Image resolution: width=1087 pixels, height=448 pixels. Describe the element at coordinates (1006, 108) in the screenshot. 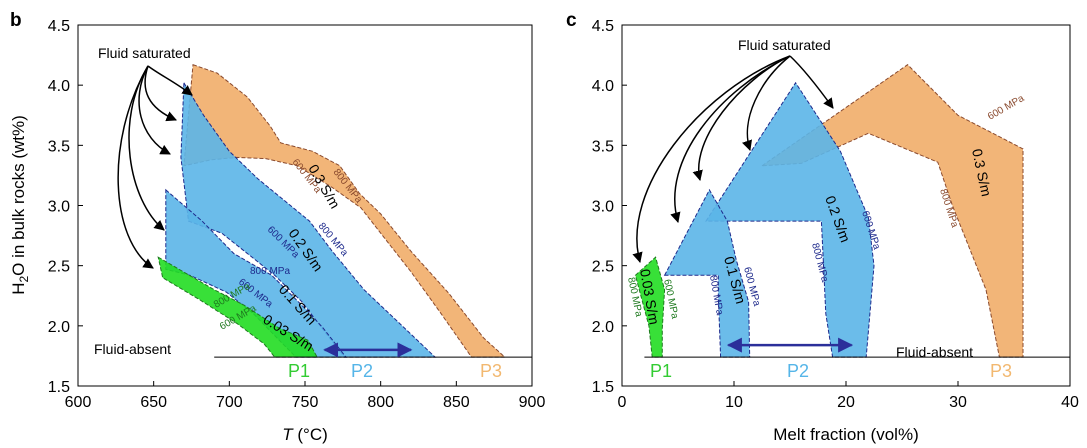

I see `panel-c-press-600-p3: 600 MPa` at that location.